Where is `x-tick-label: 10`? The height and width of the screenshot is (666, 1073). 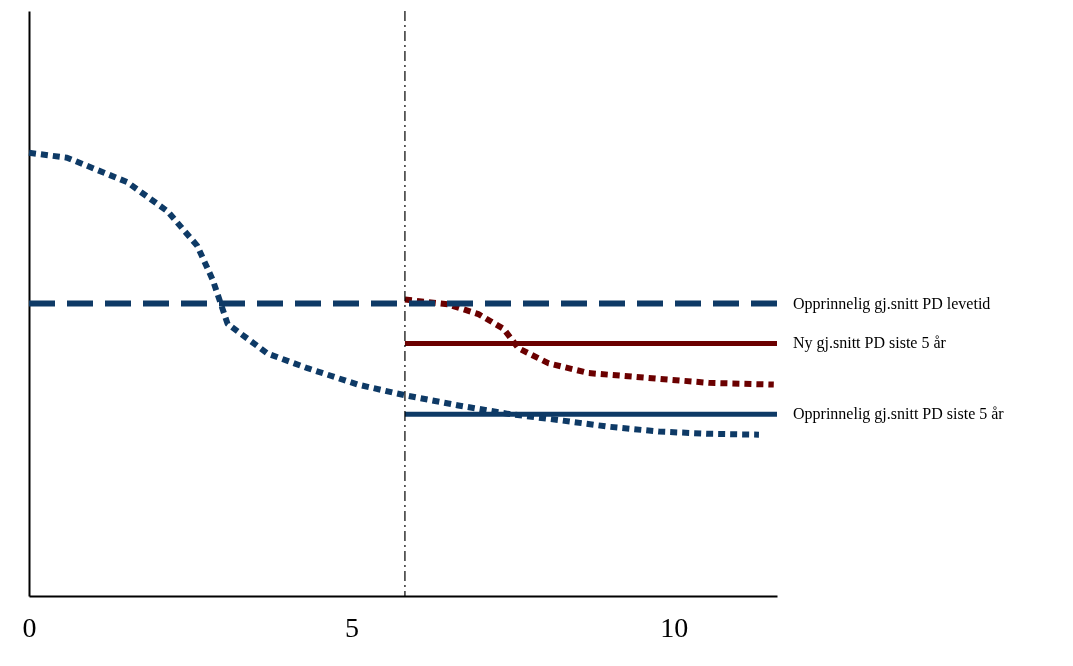 x-tick-label: 10 is located at coordinates (674, 627).